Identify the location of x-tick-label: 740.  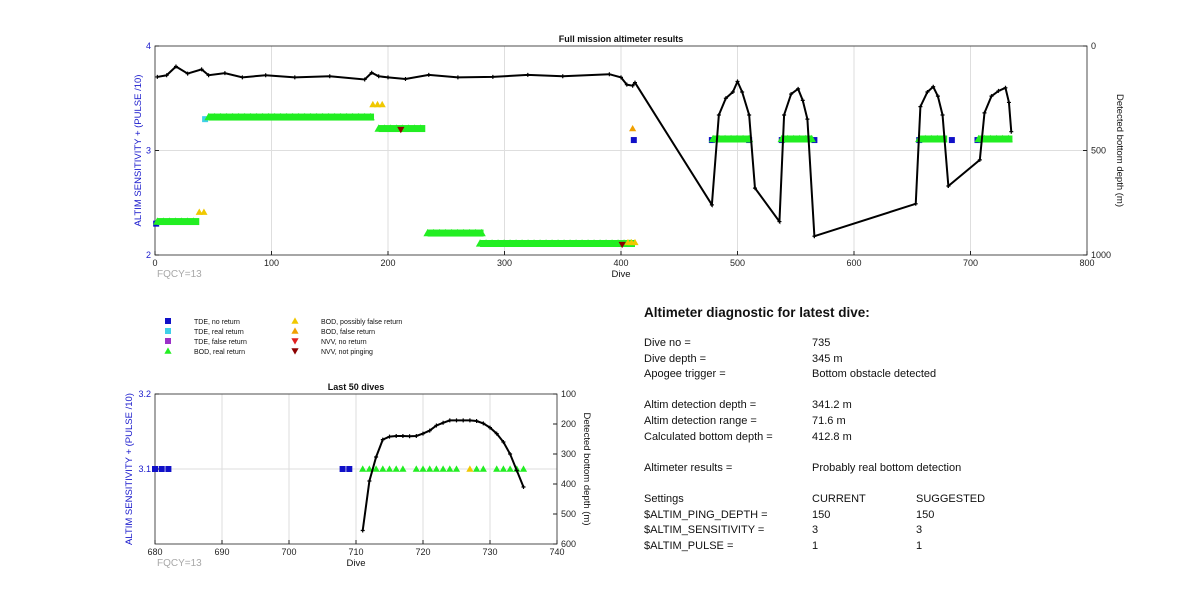
(556, 552).